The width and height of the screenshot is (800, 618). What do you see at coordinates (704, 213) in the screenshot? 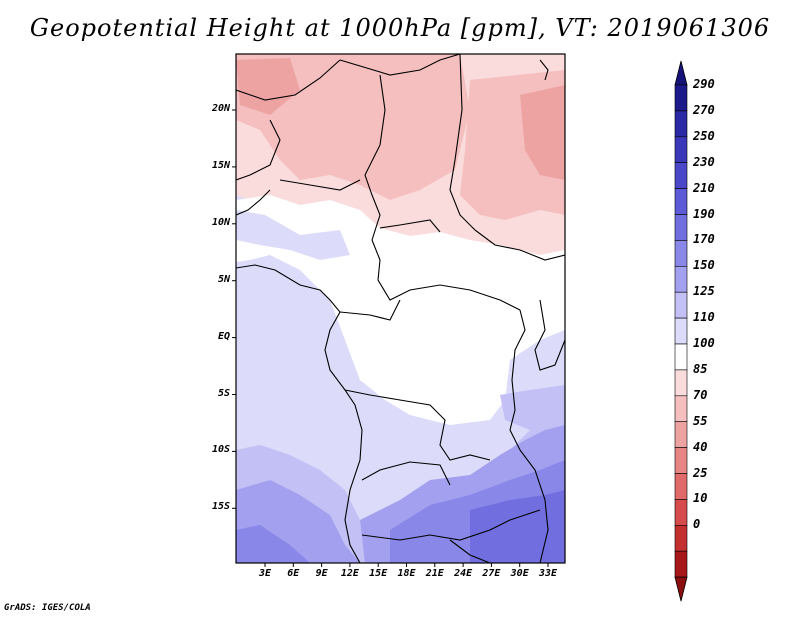
I see `colorbar-label: 190` at bounding box center [704, 213].